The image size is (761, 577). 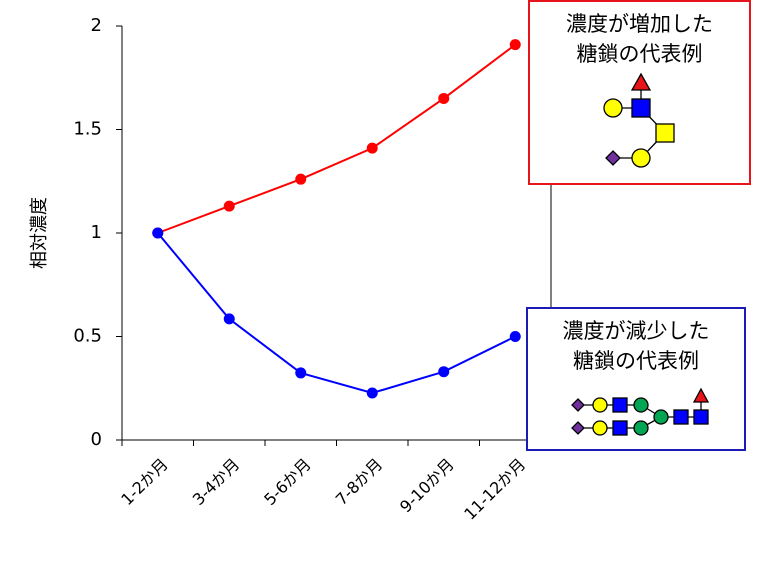 What do you see at coordinates (359, 482) in the screenshot?
I see `x-tick-label: 7-8か月` at bounding box center [359, 482].